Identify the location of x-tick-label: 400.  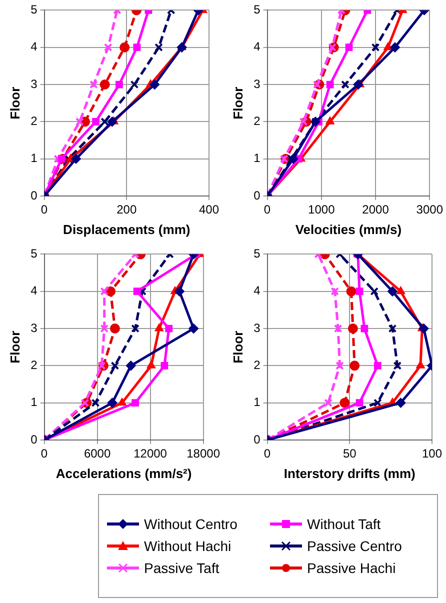
(209, 209).